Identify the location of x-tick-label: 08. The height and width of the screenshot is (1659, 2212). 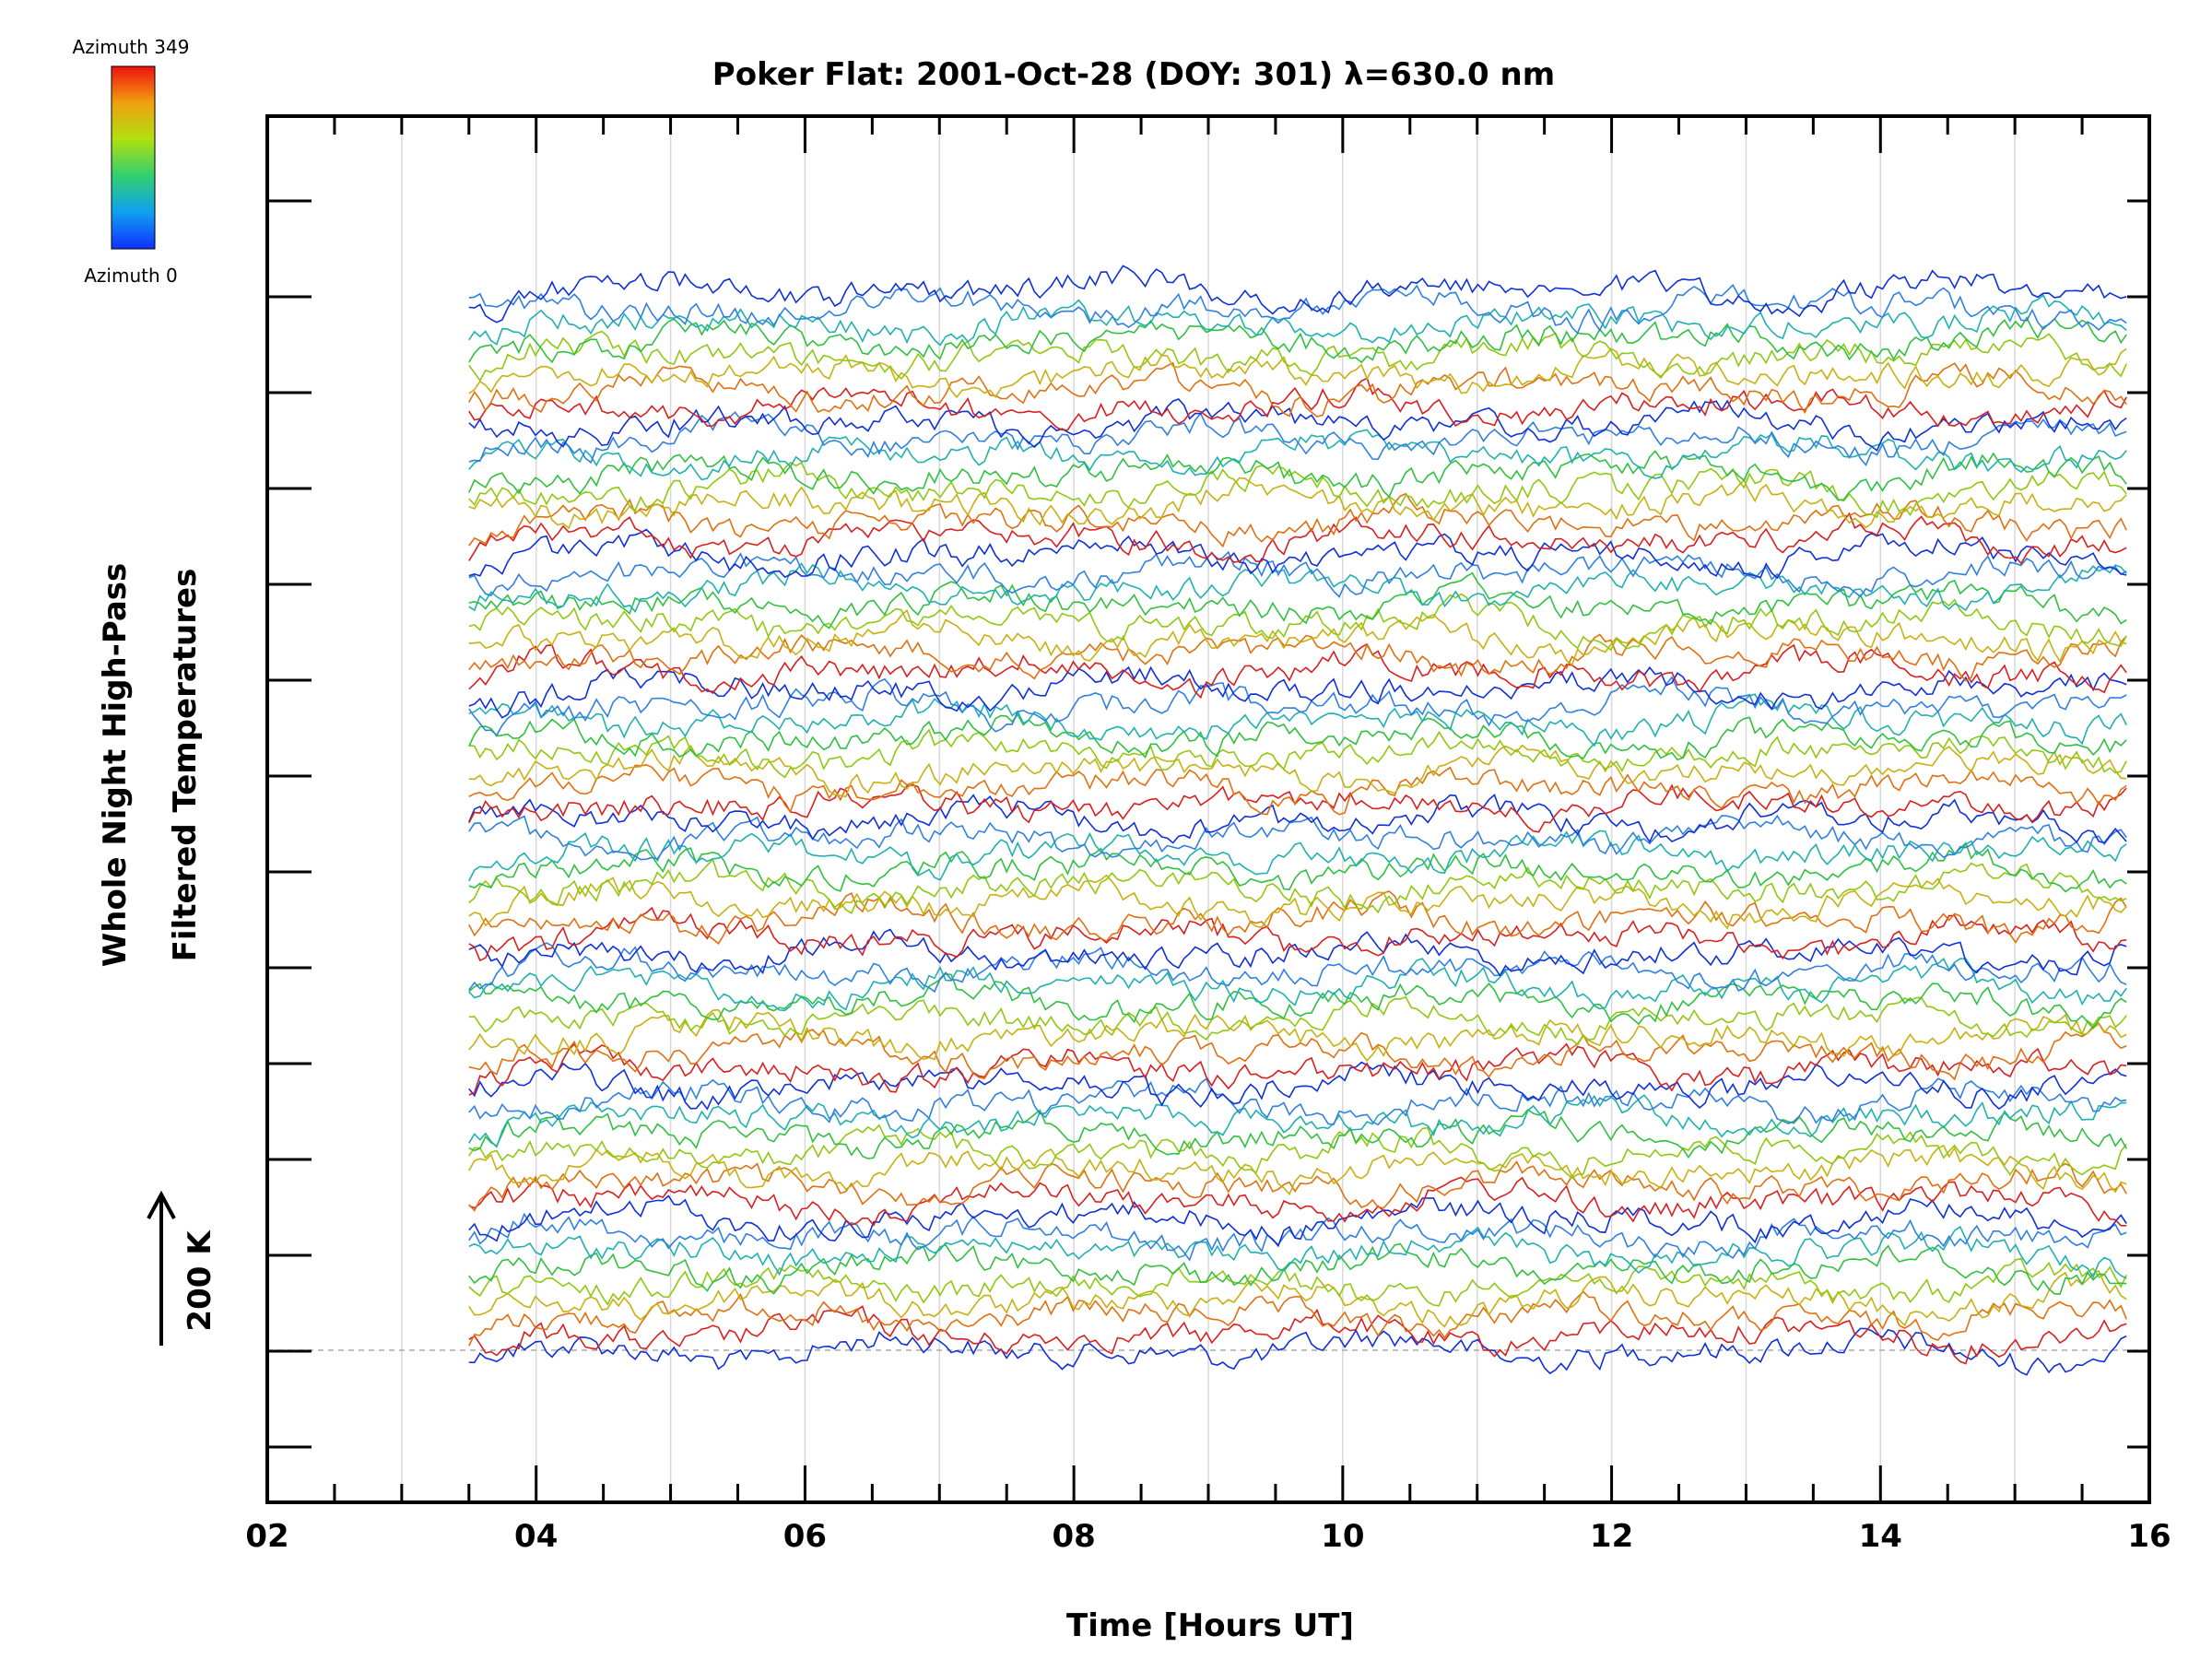
(1073, 1536).